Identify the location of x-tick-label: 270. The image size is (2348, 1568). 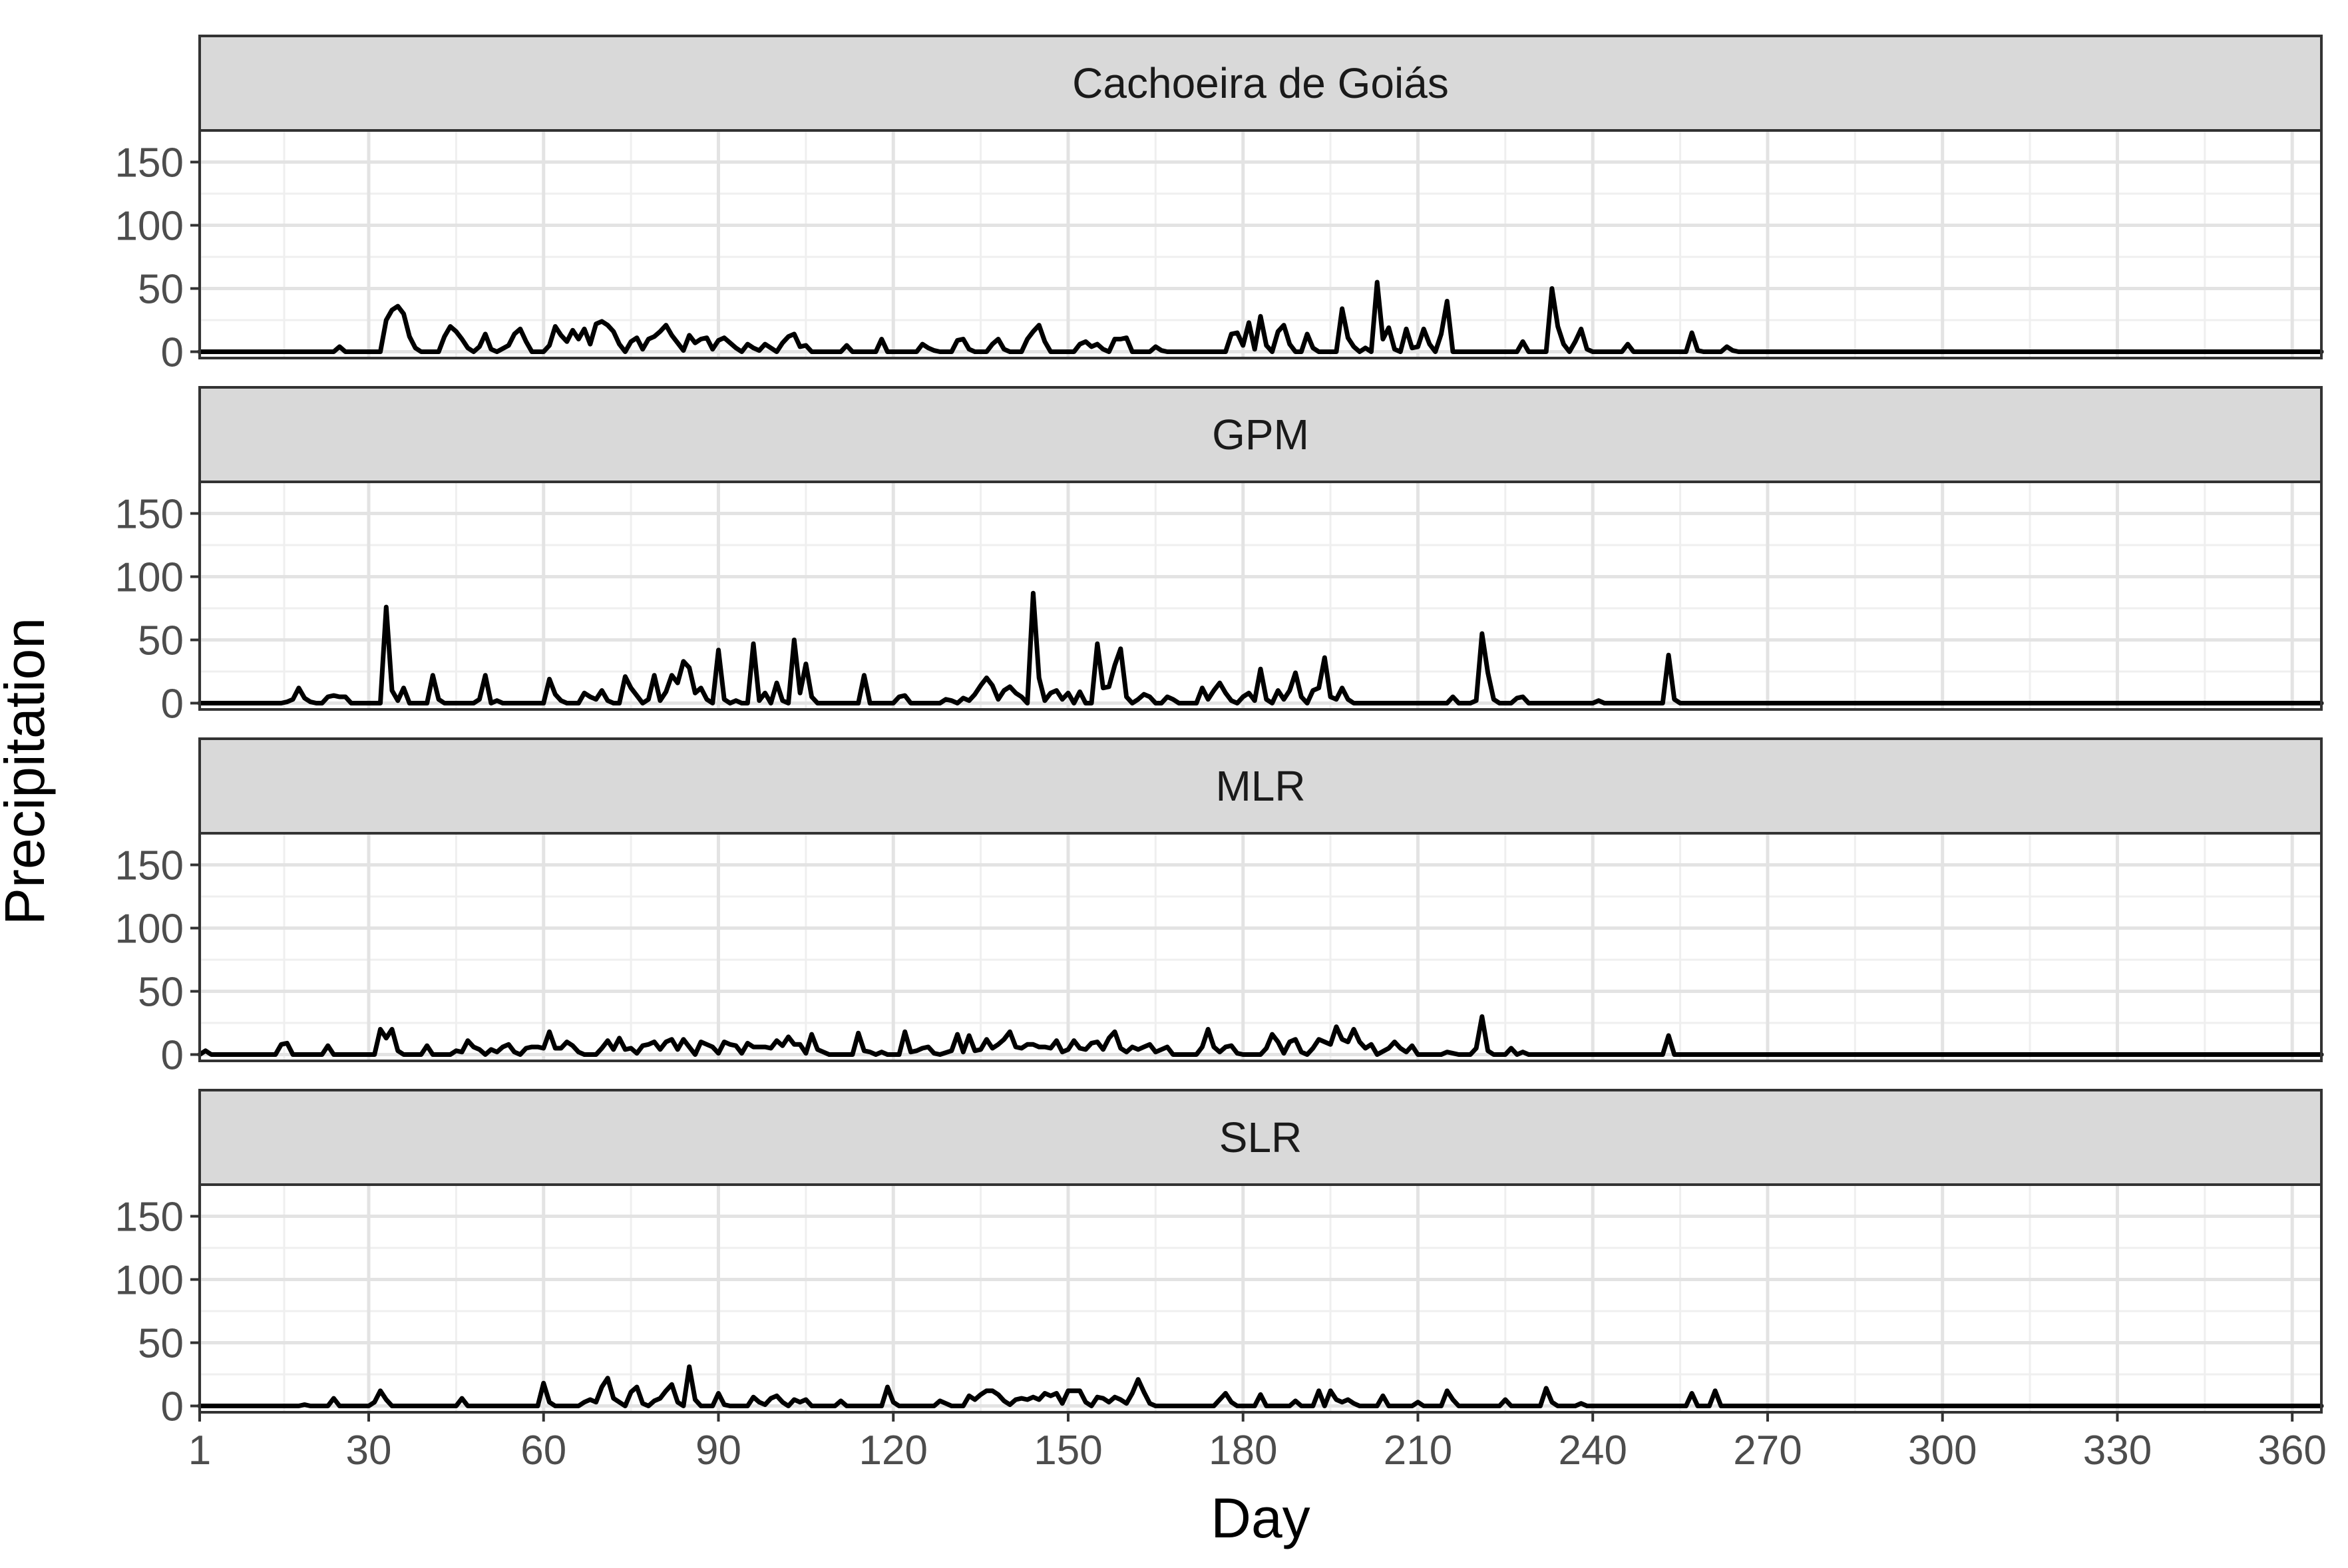
(1767, 1450).